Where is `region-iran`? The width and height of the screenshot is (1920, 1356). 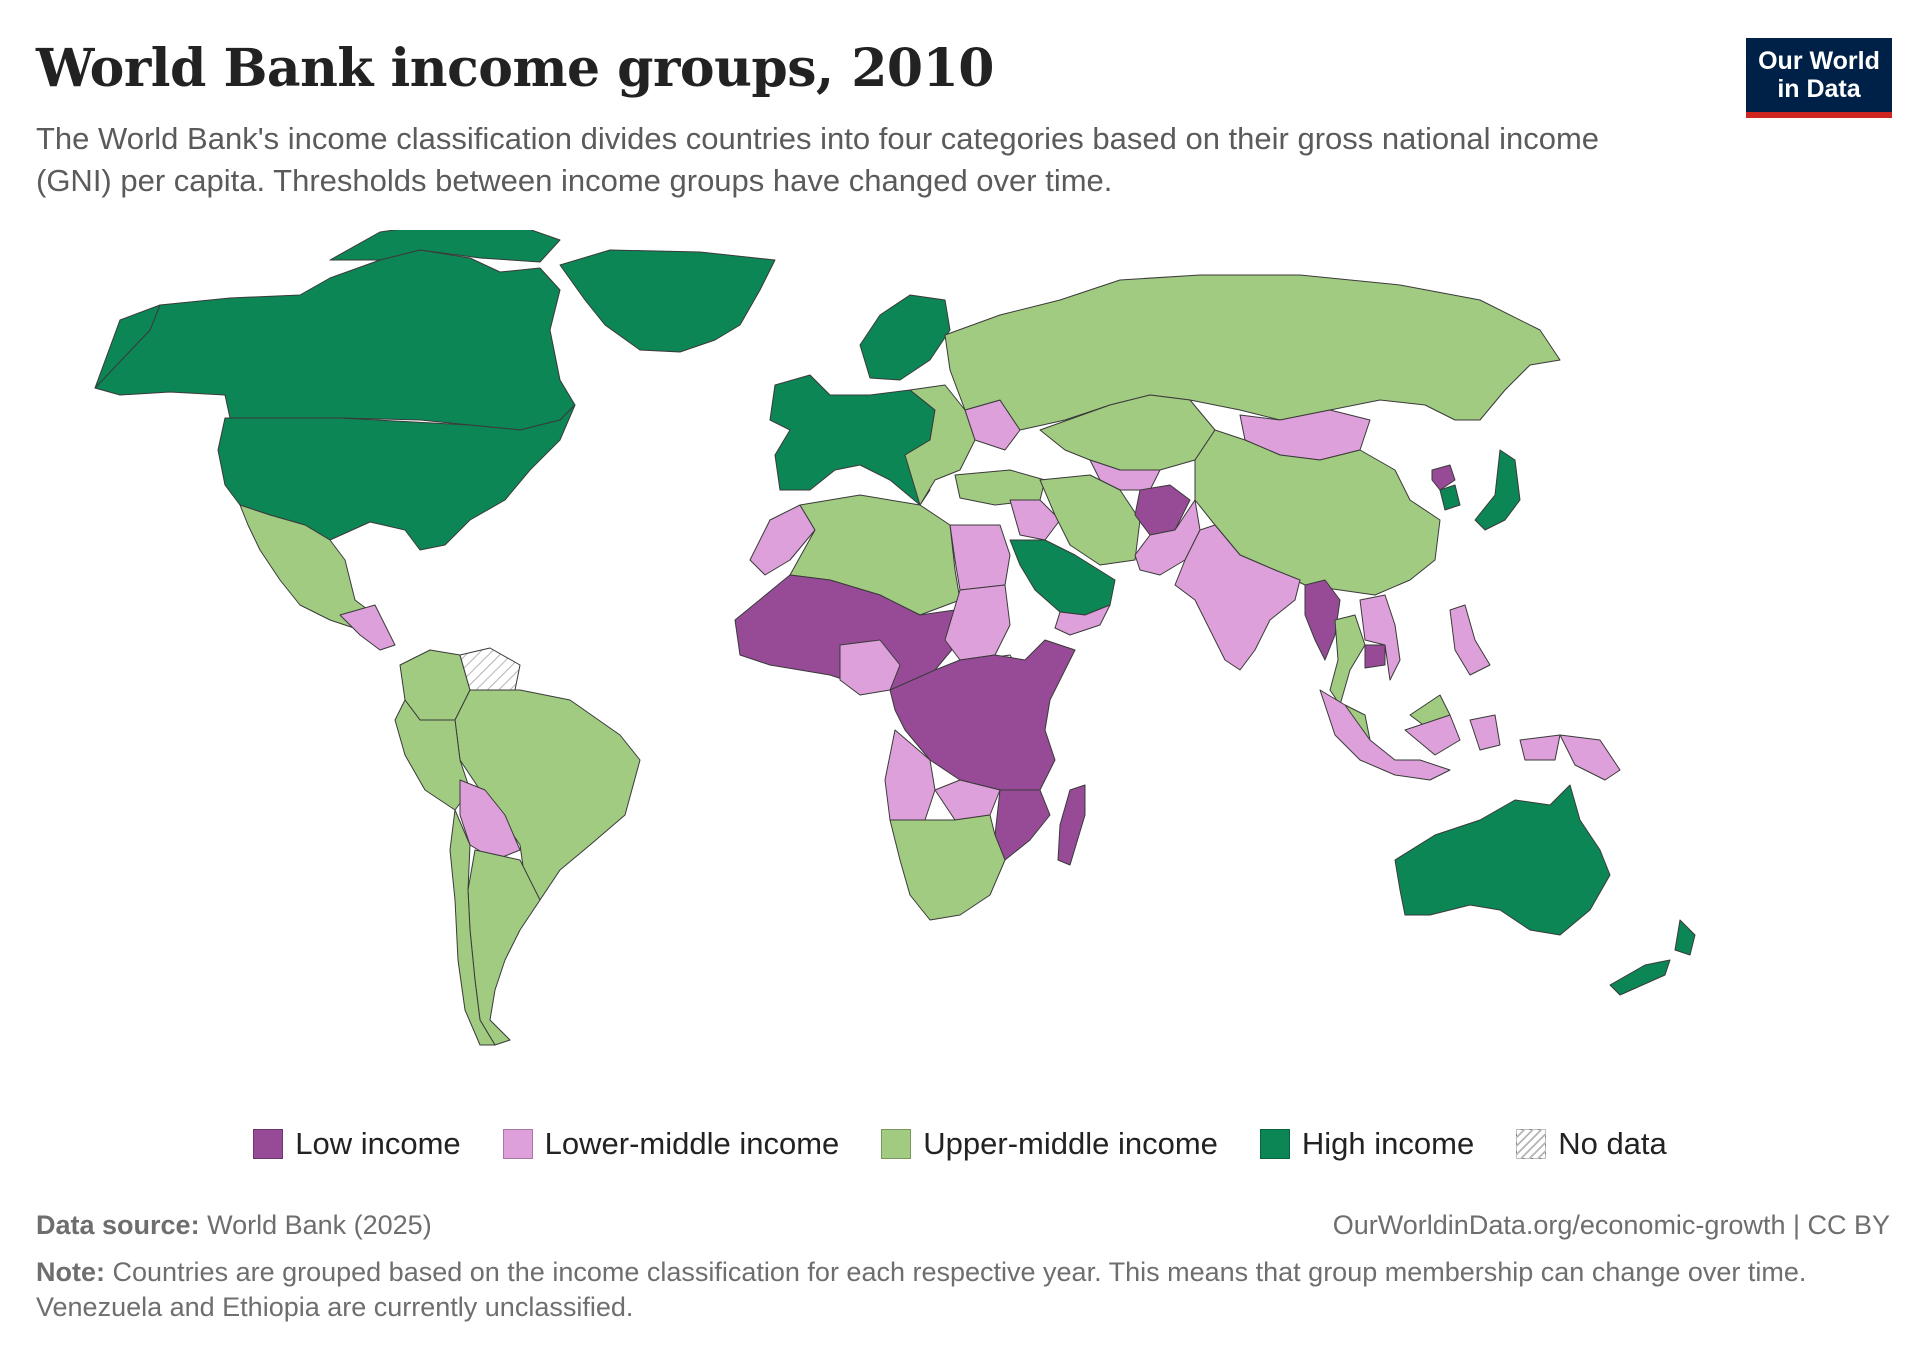 region-iran is located at coordinates (1090, 520).